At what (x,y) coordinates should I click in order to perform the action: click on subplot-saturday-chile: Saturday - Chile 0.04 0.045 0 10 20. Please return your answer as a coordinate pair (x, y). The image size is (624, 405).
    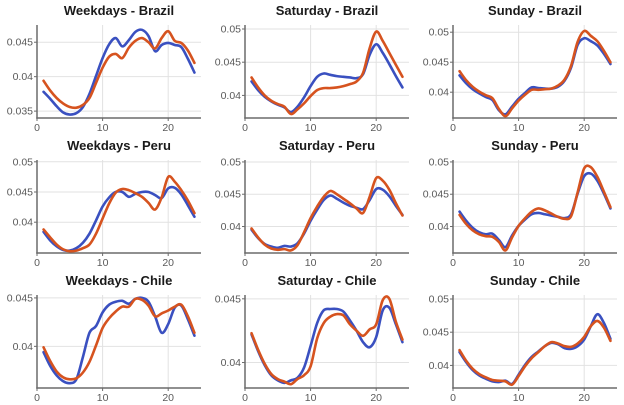
    Looking at the image, I should click on (312, 337).